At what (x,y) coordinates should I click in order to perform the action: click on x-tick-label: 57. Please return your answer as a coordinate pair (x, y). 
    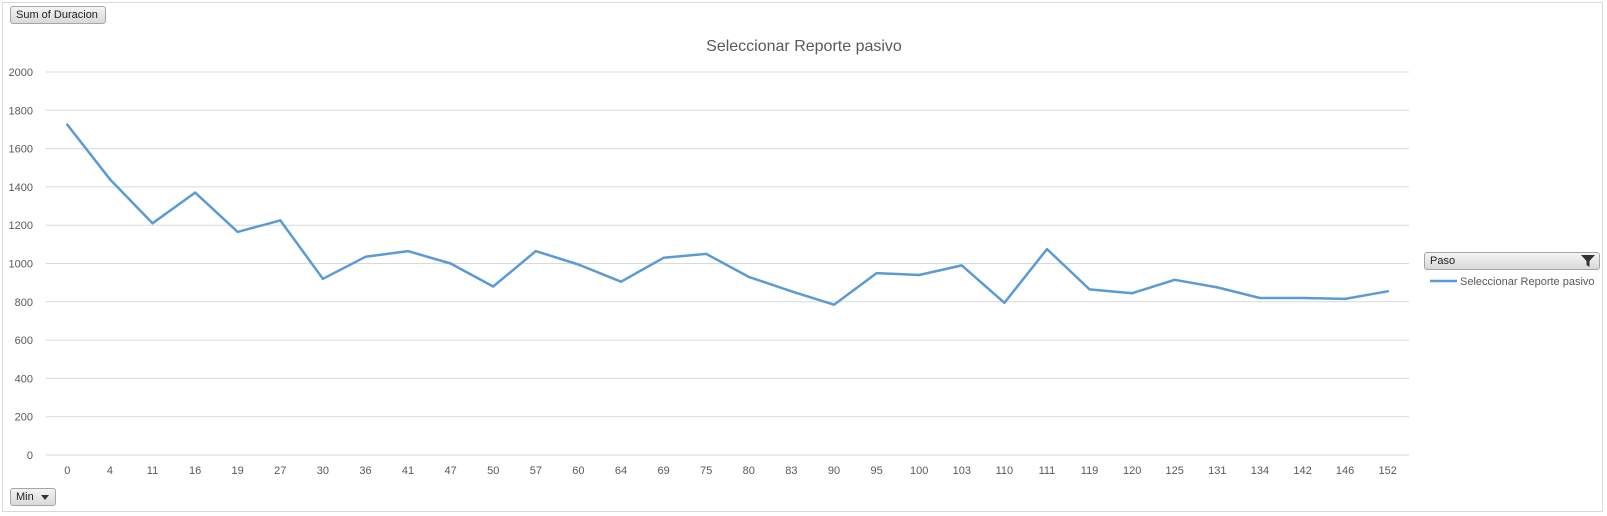
    Looking at the image, I should click on (536, 471).